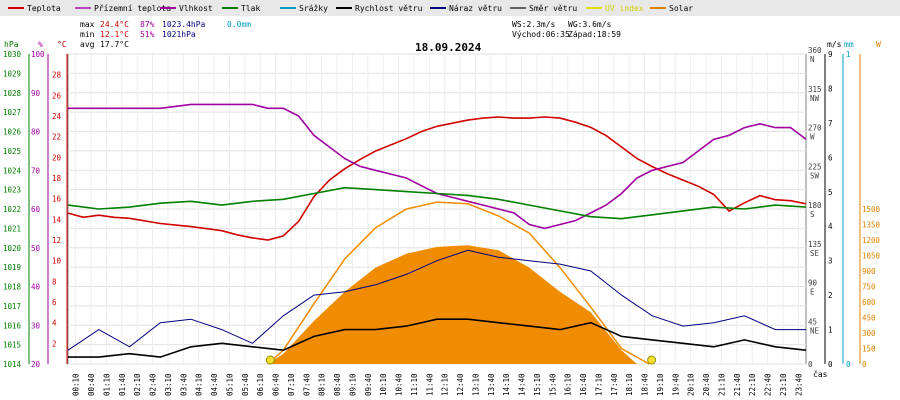 This screenshot has height=400, width=900. Describe the element at coordinates (830, 88) in the screenshot. I see `wind-speed-tick: 8` at that location.